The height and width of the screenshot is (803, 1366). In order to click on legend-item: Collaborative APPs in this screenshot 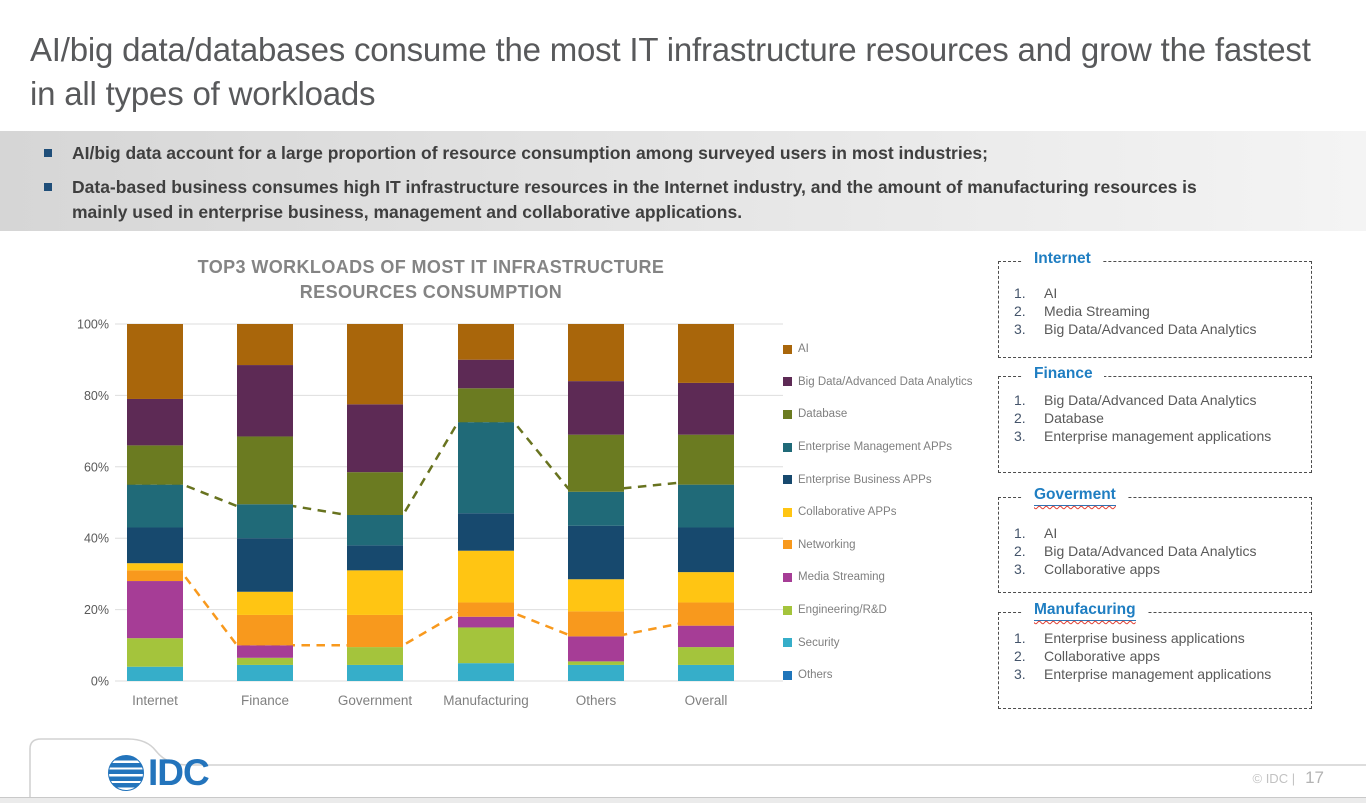, I will do `click(878, 512)`.